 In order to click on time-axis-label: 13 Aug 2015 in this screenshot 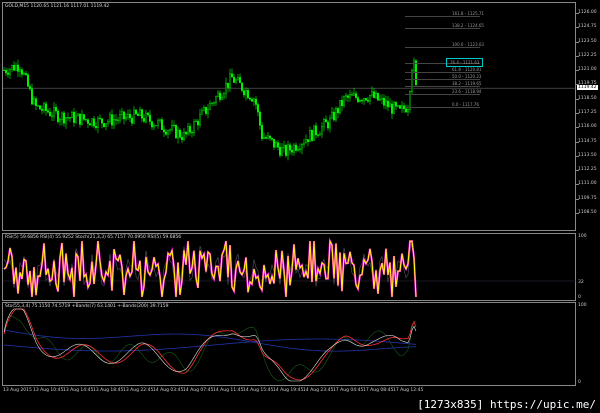, I will do `click(17, 390)`.